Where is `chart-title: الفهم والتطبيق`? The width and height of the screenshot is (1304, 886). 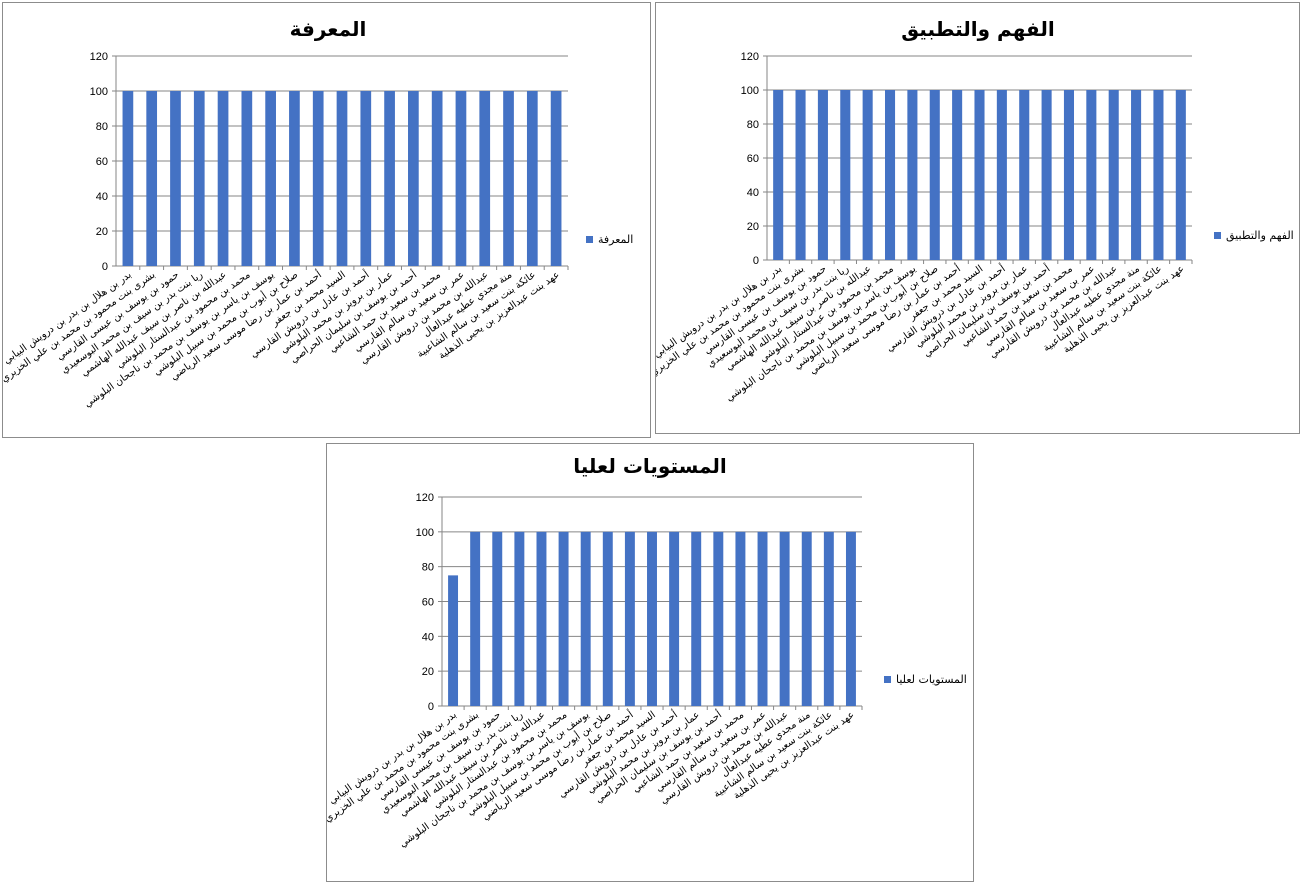
chart-title: الفهم والتطبيق is located at coordinates (977, 29).